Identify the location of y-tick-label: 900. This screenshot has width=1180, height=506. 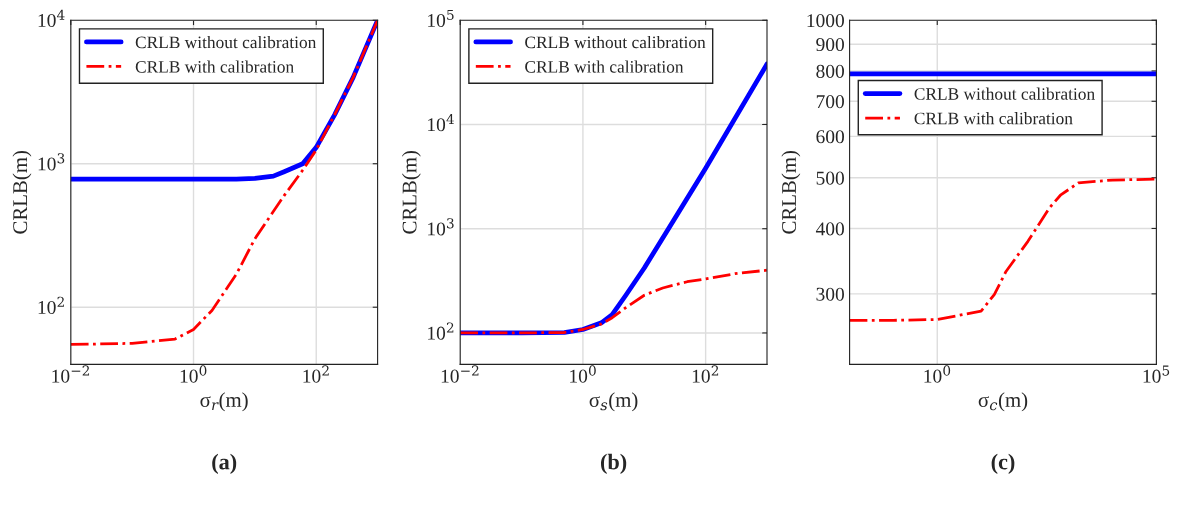
(830, 45).